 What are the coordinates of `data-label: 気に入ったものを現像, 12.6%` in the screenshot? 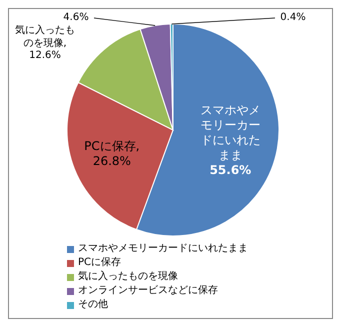 It's located at (45, 44).